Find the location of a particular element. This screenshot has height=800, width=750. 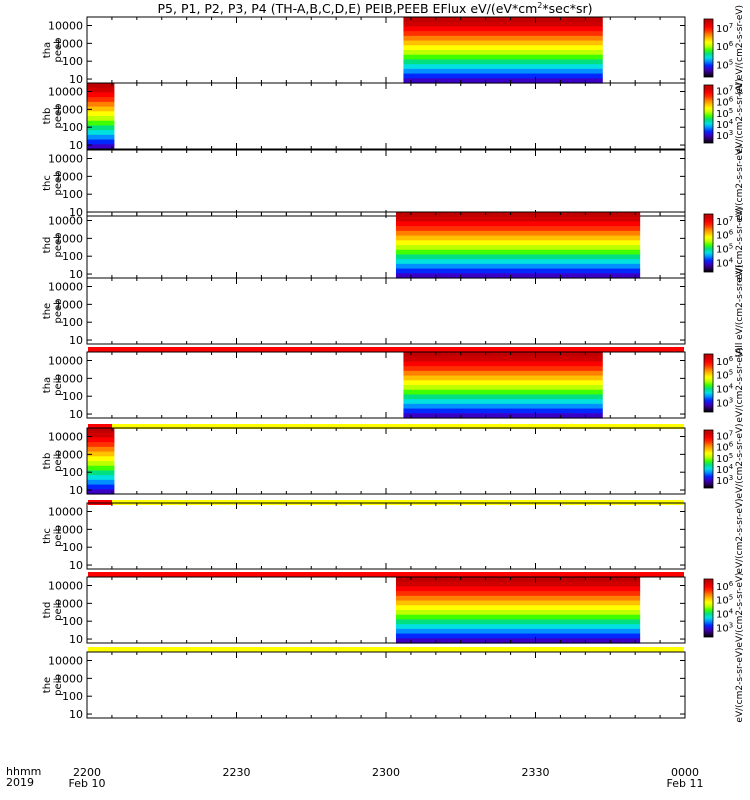

x-tick-label: 2230 is located at coordinates (237, 772).